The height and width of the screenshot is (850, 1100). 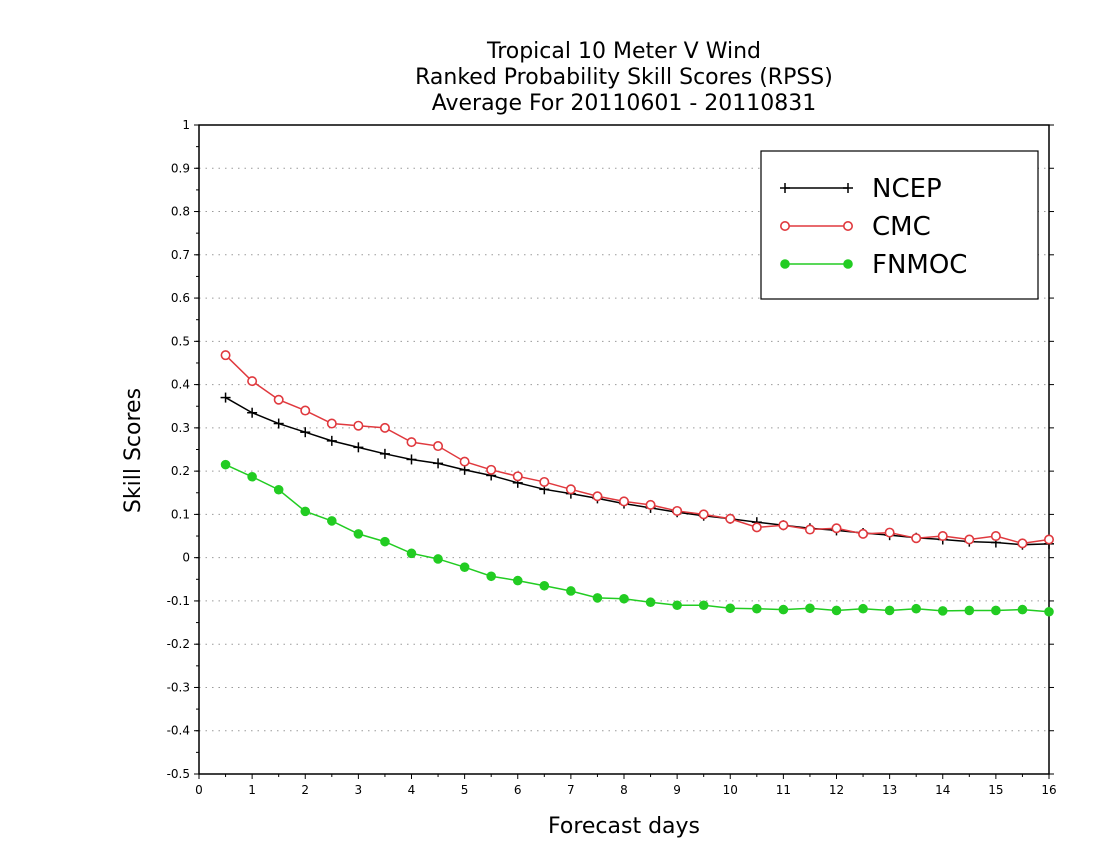 I want to click on series-fnmoc, so click(x=637, y=538).